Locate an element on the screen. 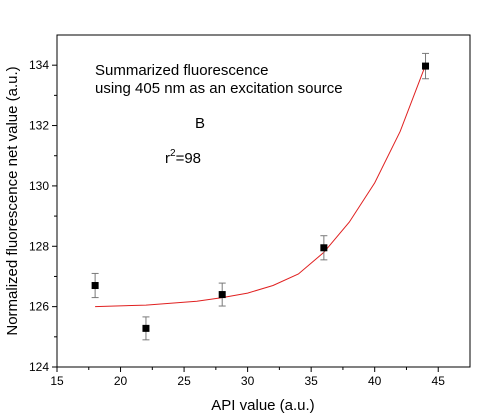  x-tick-label: 35 is located at coordinates (311, 381).